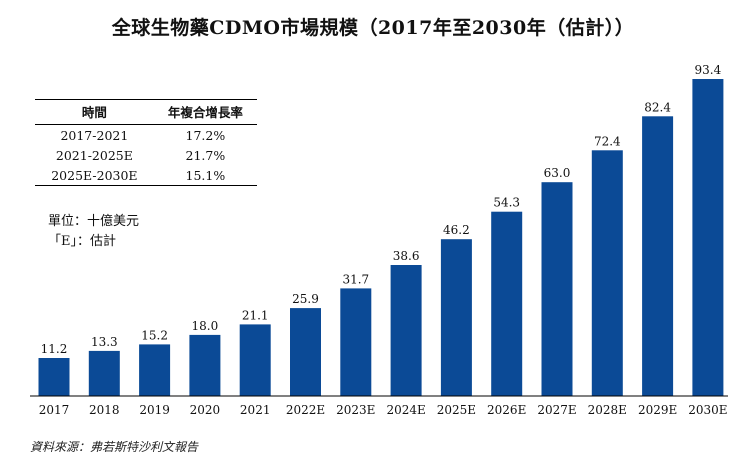 This screenshot has width=746, height=469. What do you see at coordinates (54, 377) in the screenshot?
I see `bar-2017` at bounding box center [54, 377].